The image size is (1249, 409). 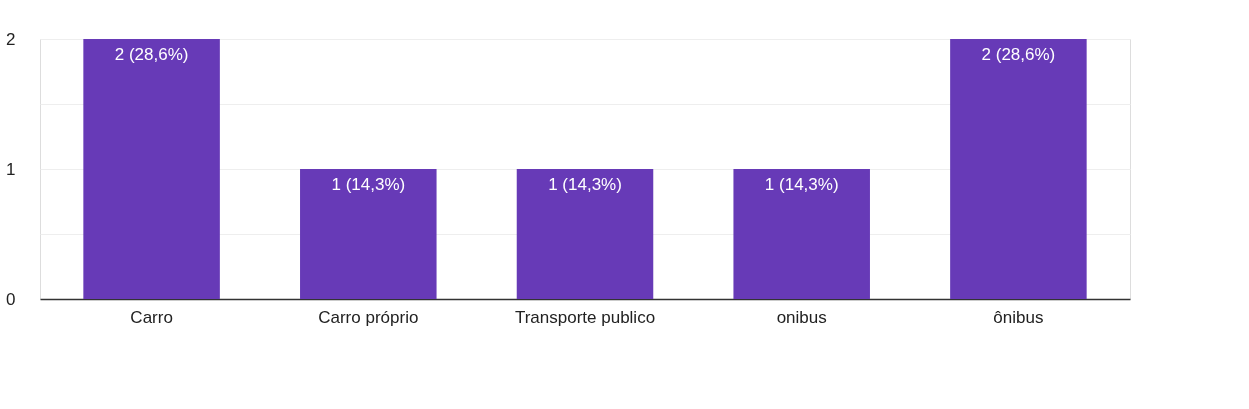 What do you see at coordinates (585, 317) in the screenshot?
I see `x-tick-label: Transporte publico` at bounding box center [585, 317].